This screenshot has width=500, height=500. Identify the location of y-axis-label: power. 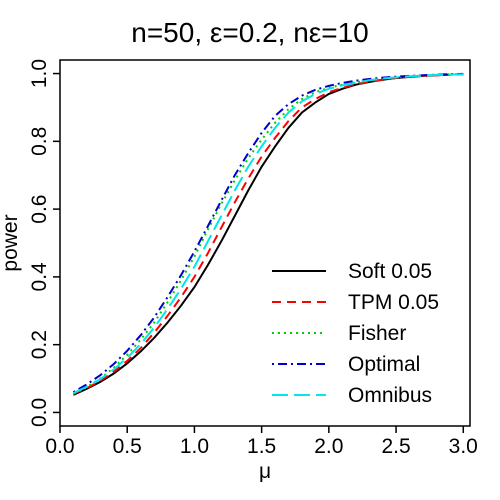
(11, 242).